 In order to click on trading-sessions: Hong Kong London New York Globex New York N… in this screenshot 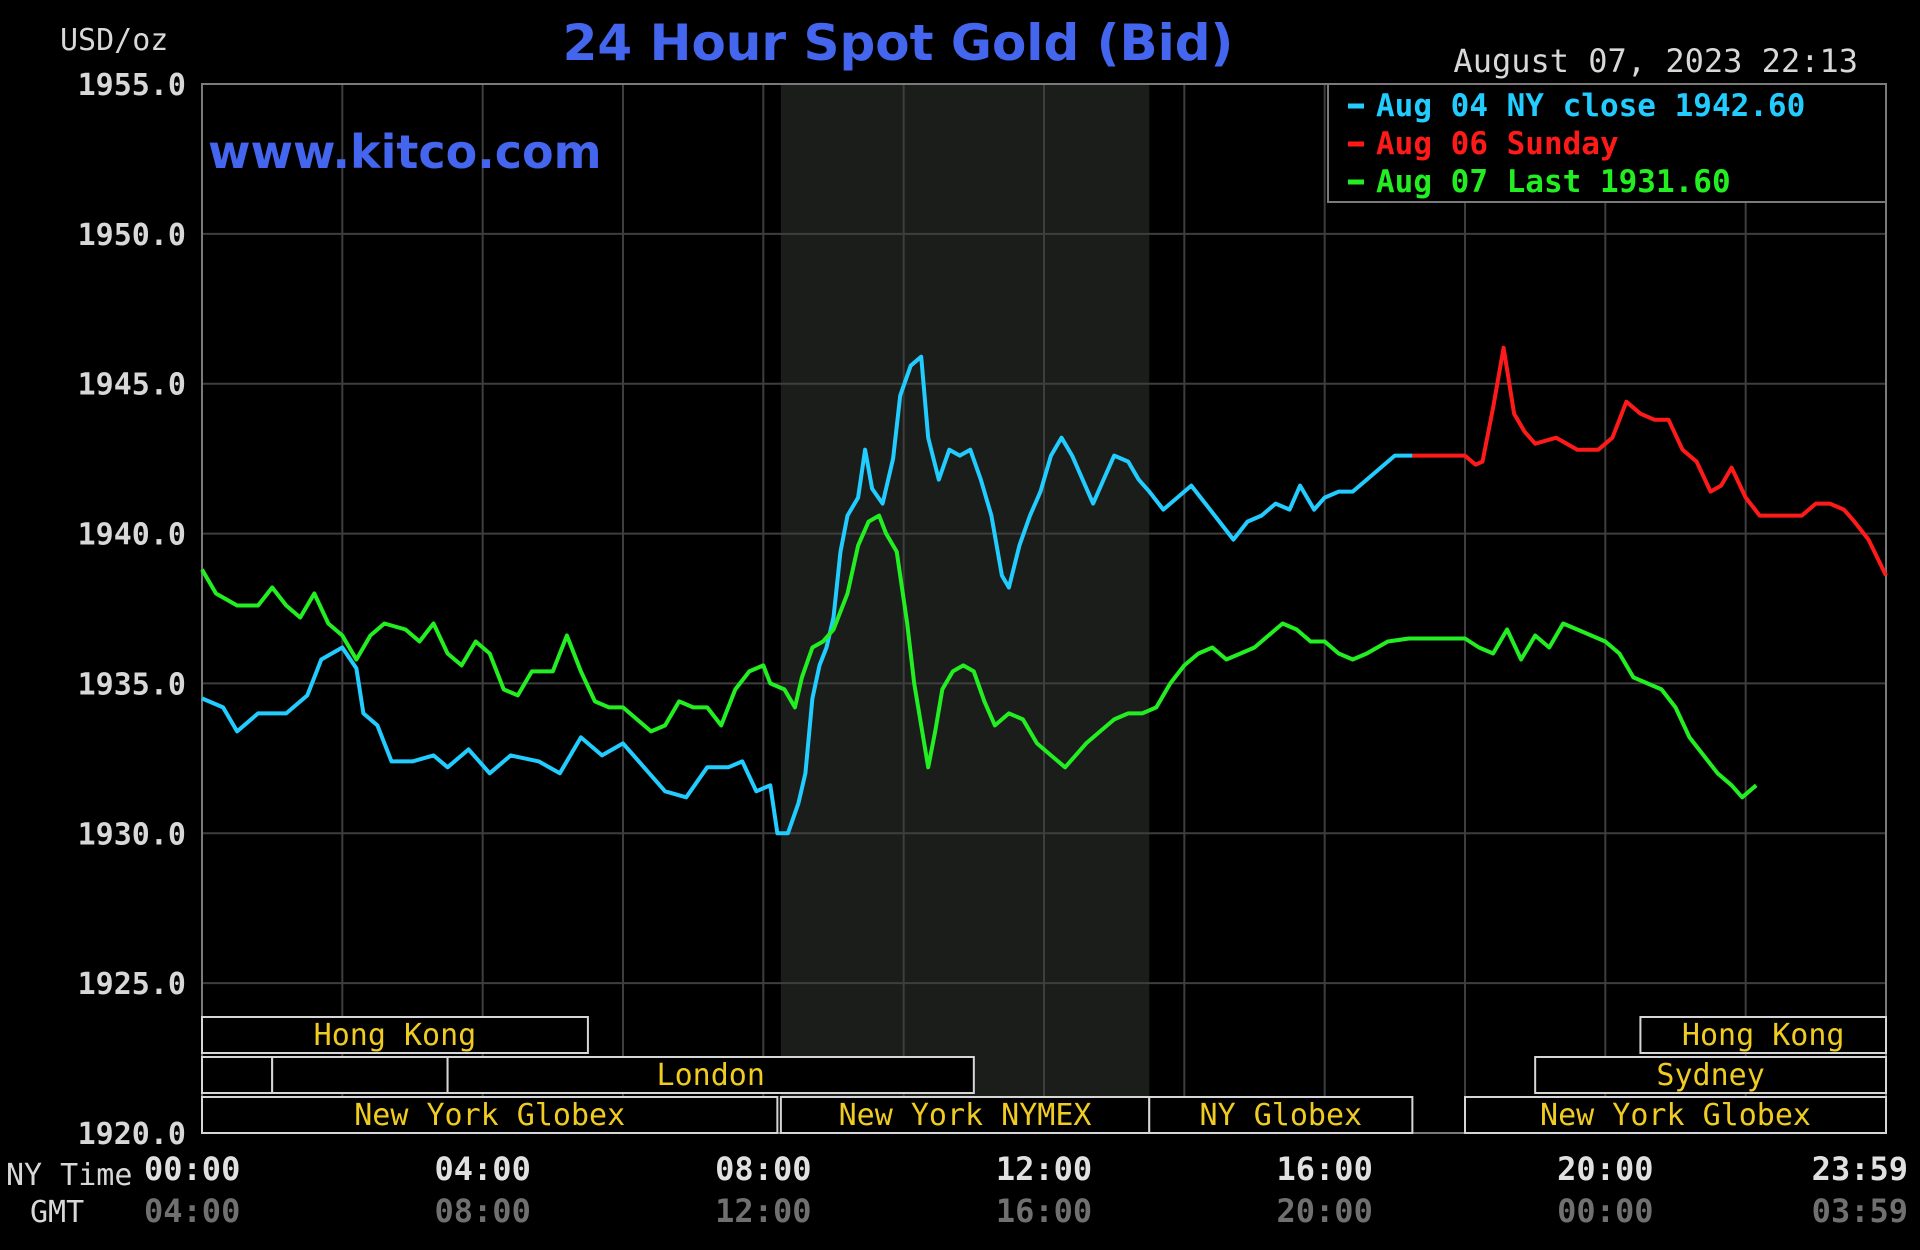, I will do `click(1044, 1075)`.